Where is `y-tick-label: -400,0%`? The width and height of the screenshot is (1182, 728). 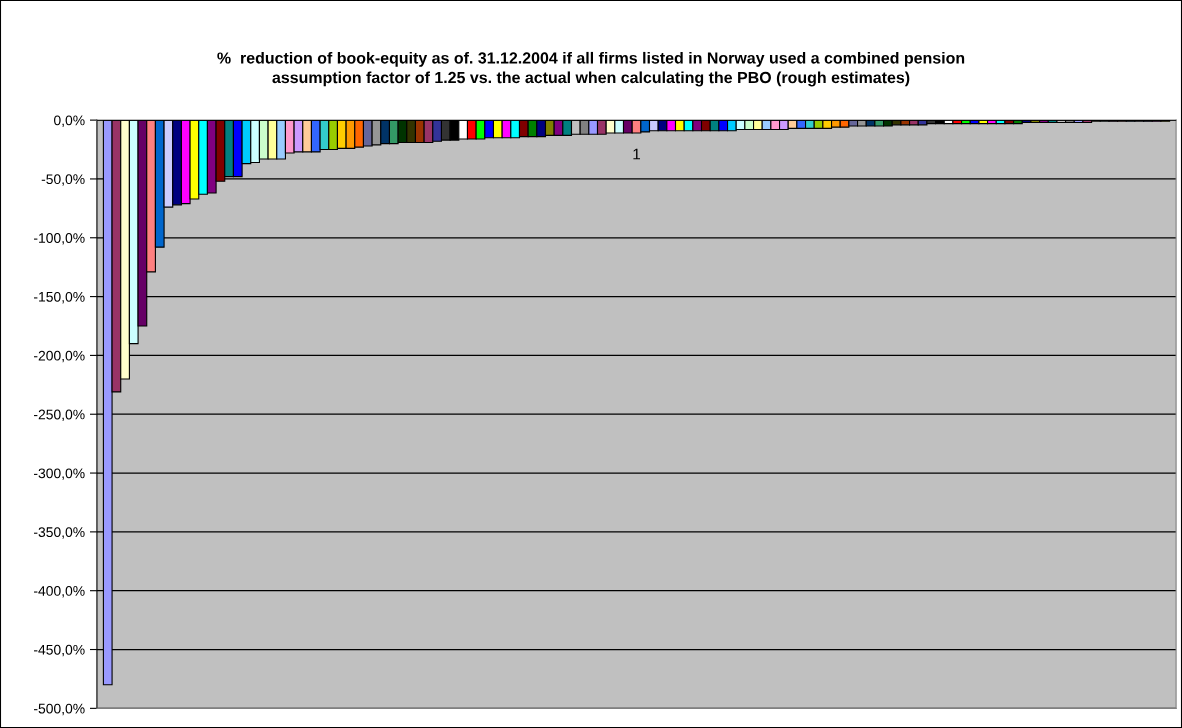
y-tick-label: -400,0% is located at coordinates (59, 592).